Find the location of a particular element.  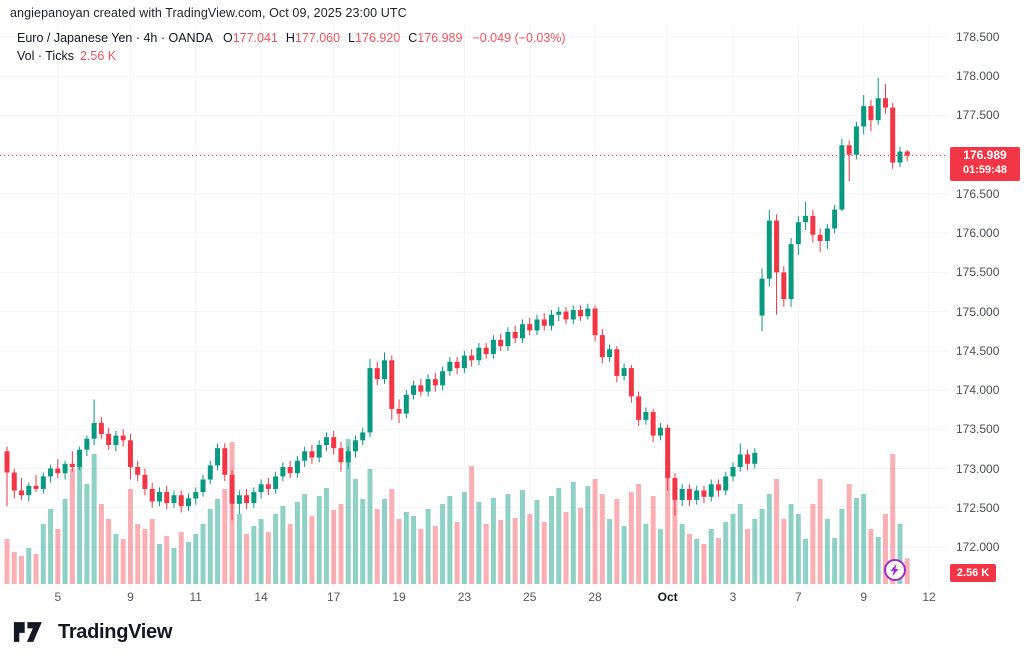

time-axis-label: 19 is located at coordinates (399, 597).